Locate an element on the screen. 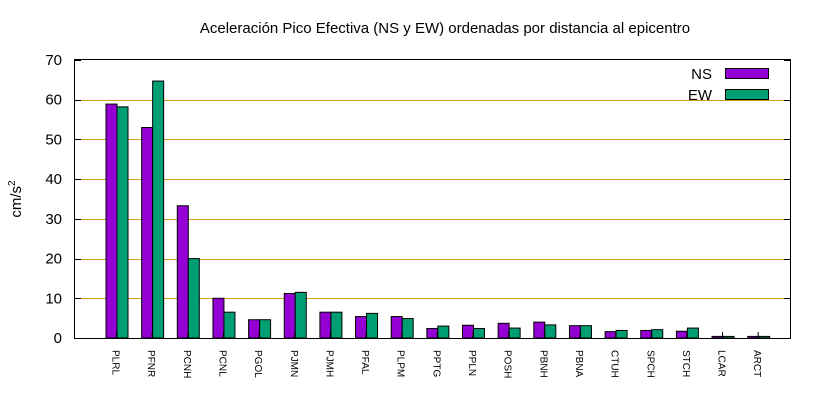  bar-ns-posh is located at coordinates (503, 330).